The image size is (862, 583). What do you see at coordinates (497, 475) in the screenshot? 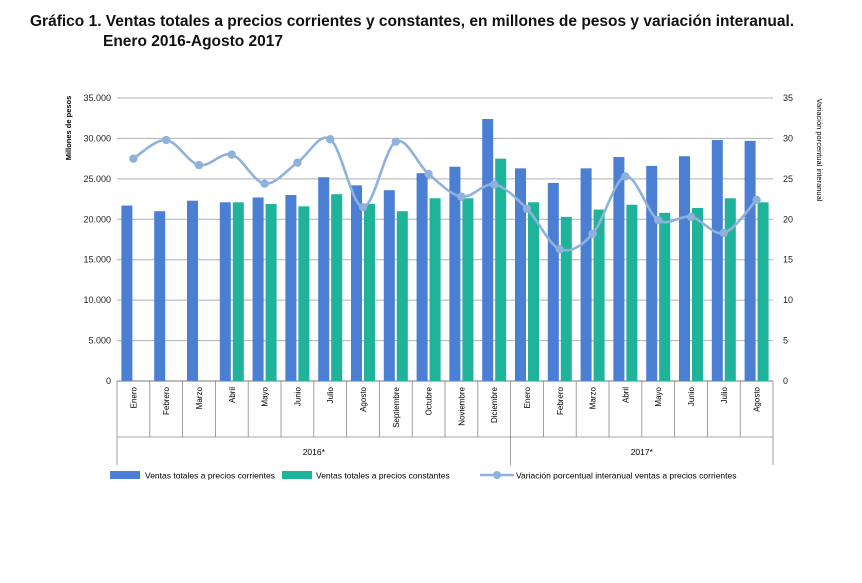
I see `legend-swatch-variacion-marker` at bounding box center [497, 475].